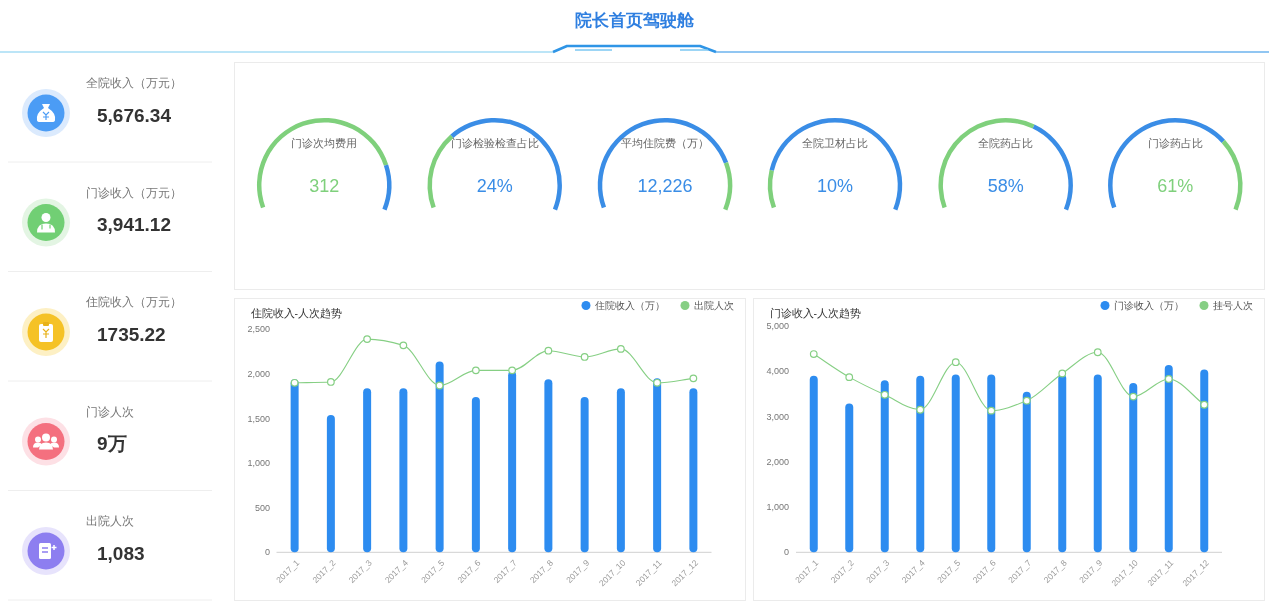  Describe the element at coordinates (121, 553) in the screenshot. I see `text: 1,083` at that location.